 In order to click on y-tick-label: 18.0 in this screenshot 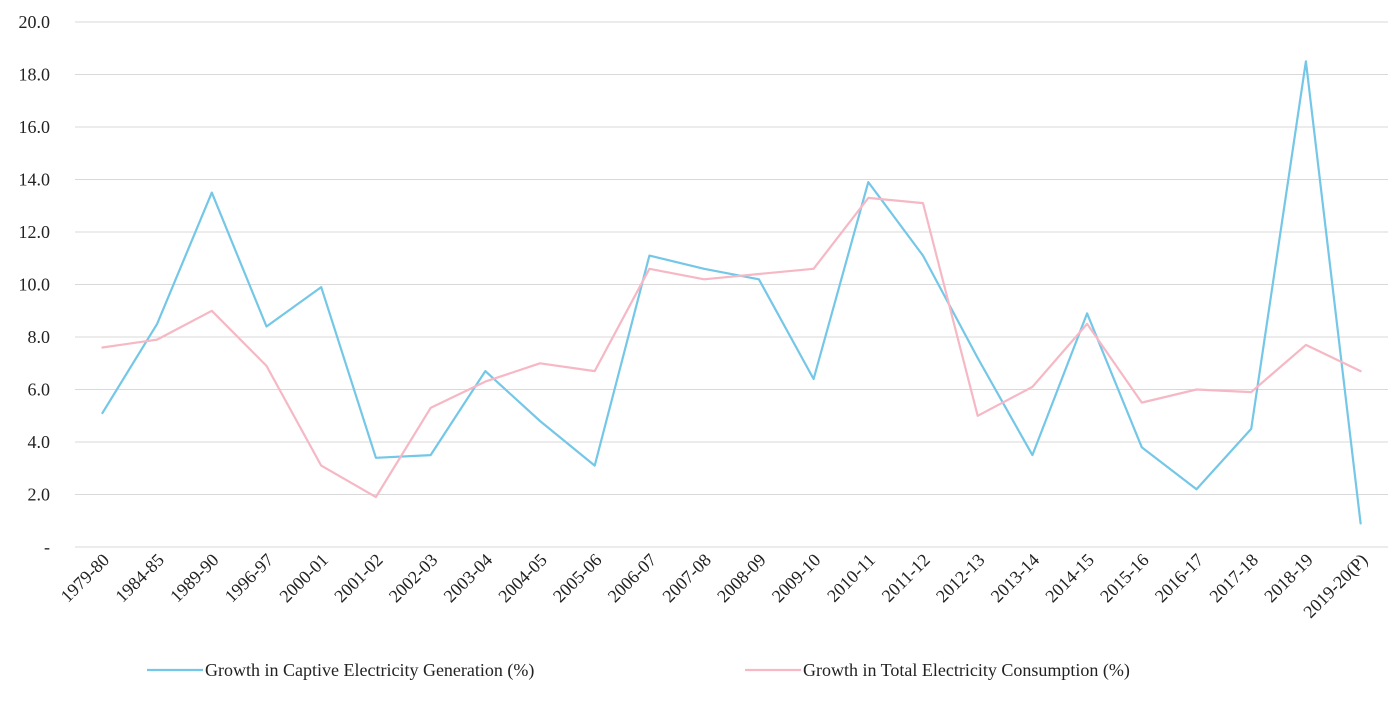, I will do `click(35, 75)`.